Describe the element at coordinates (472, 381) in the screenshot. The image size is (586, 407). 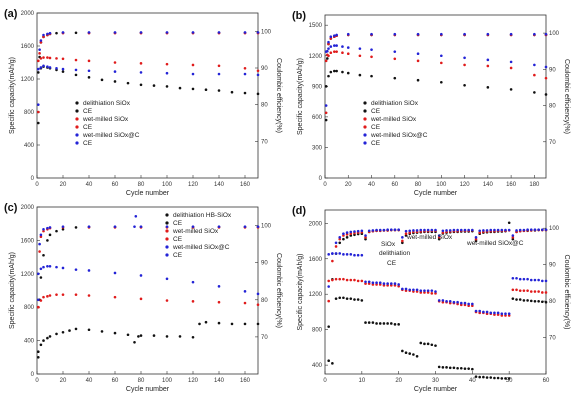
I see `x-tick-label: 40` at that location.